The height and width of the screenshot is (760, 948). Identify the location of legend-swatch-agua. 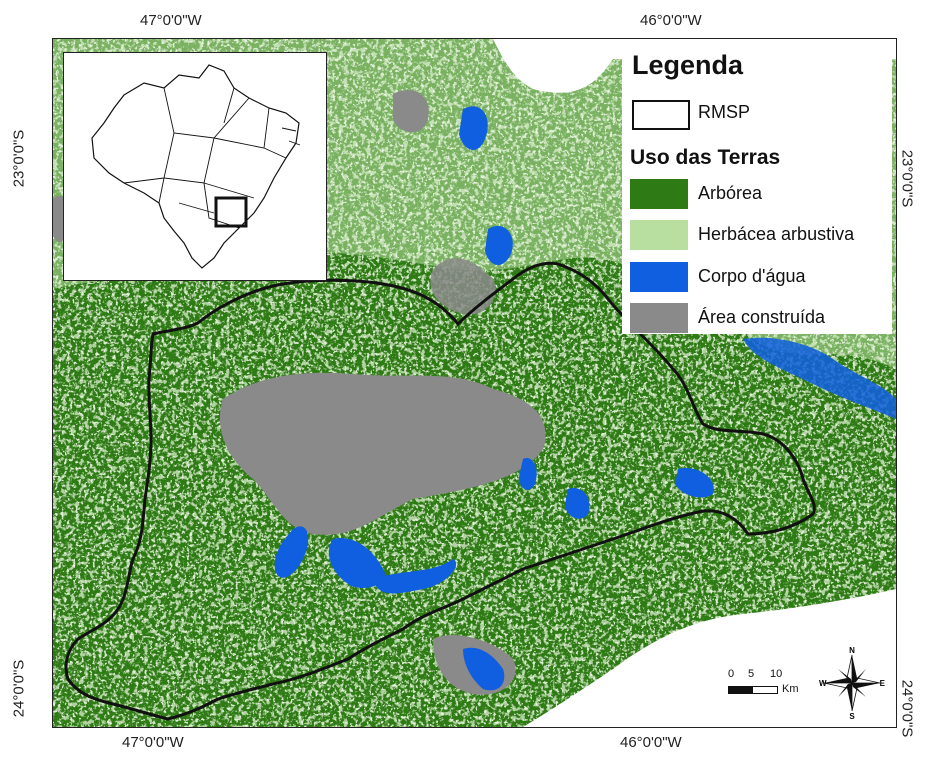
(659, 277).